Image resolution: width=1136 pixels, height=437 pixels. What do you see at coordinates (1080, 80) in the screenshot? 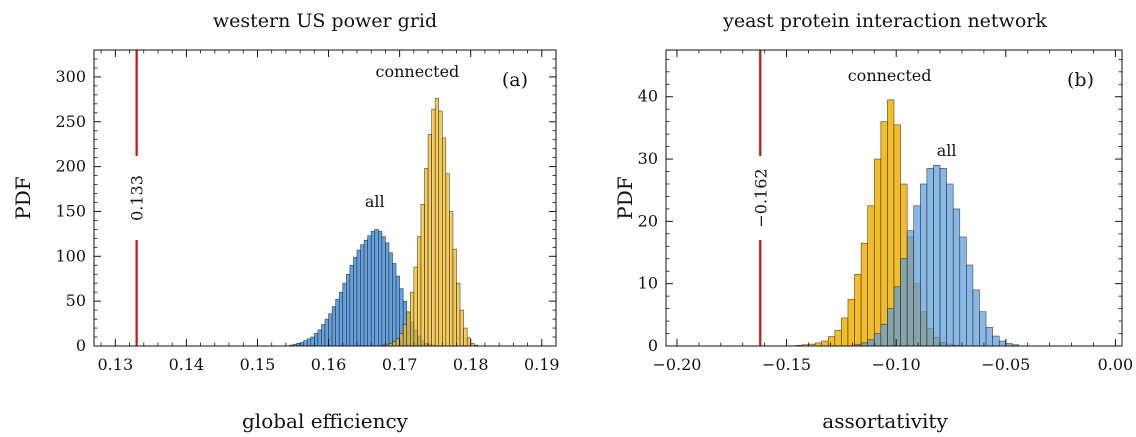
I see `panel-b-tag: (b)` at bounding box center [1080, 80].